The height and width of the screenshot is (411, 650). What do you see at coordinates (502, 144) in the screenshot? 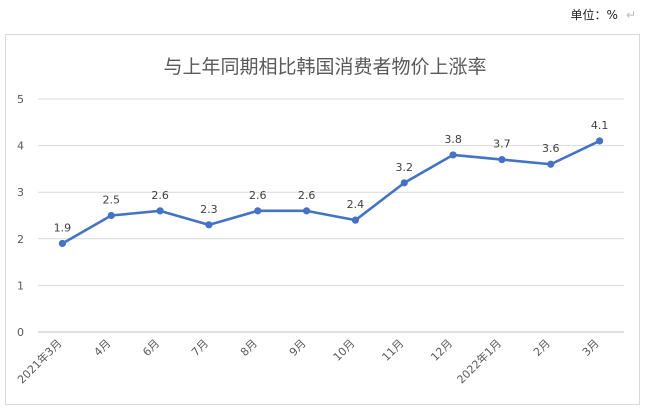
I see `data-label: 3.7` at bounding box center [502, 144].